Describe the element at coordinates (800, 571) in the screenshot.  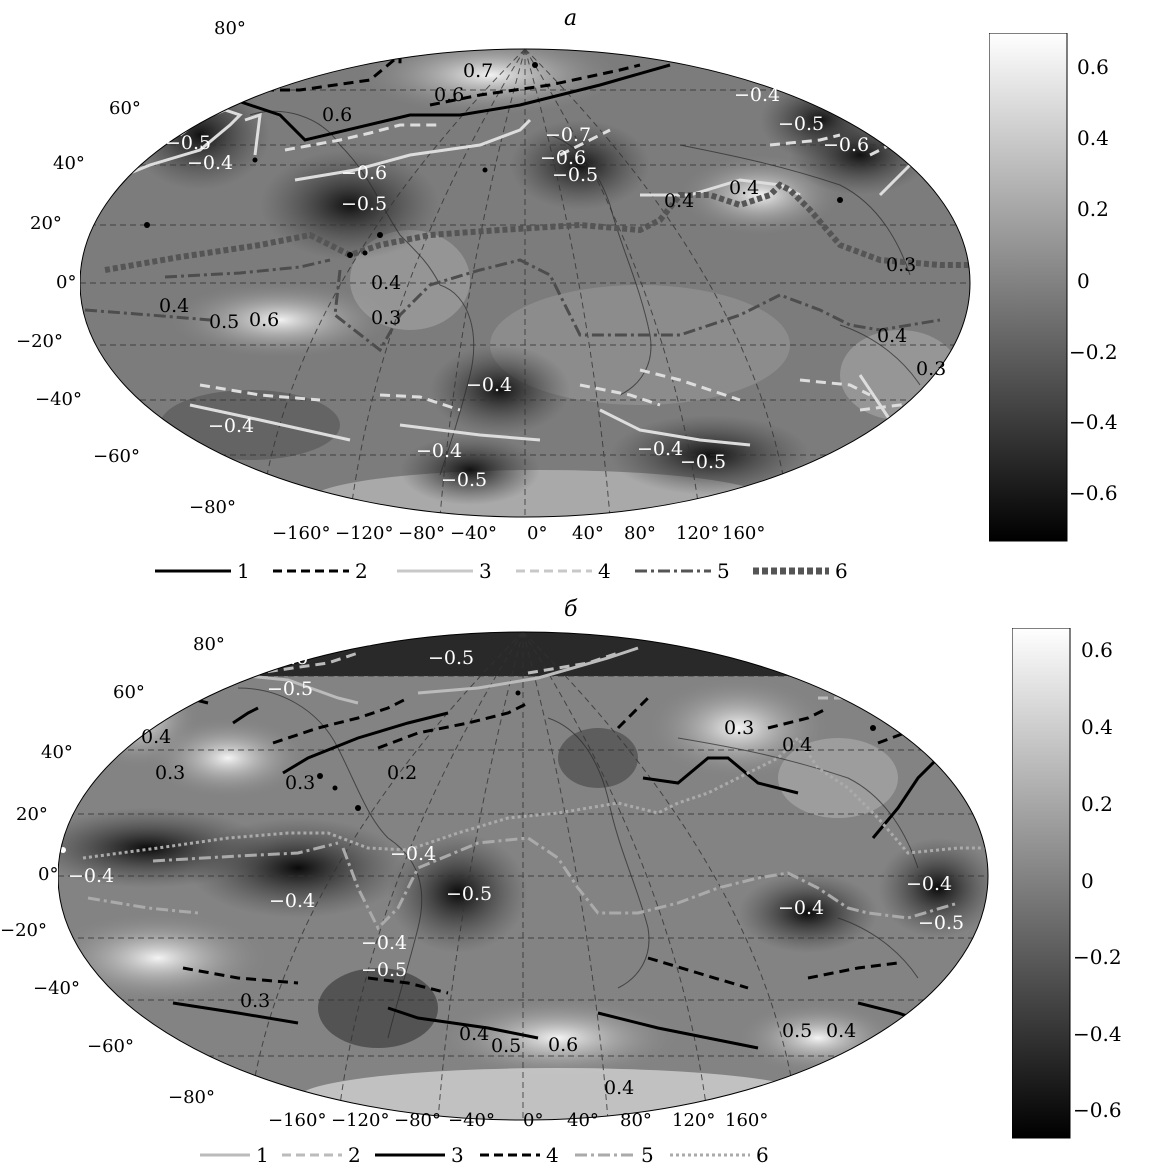
I see `panel-a-legend-item-6: 6` at that location.